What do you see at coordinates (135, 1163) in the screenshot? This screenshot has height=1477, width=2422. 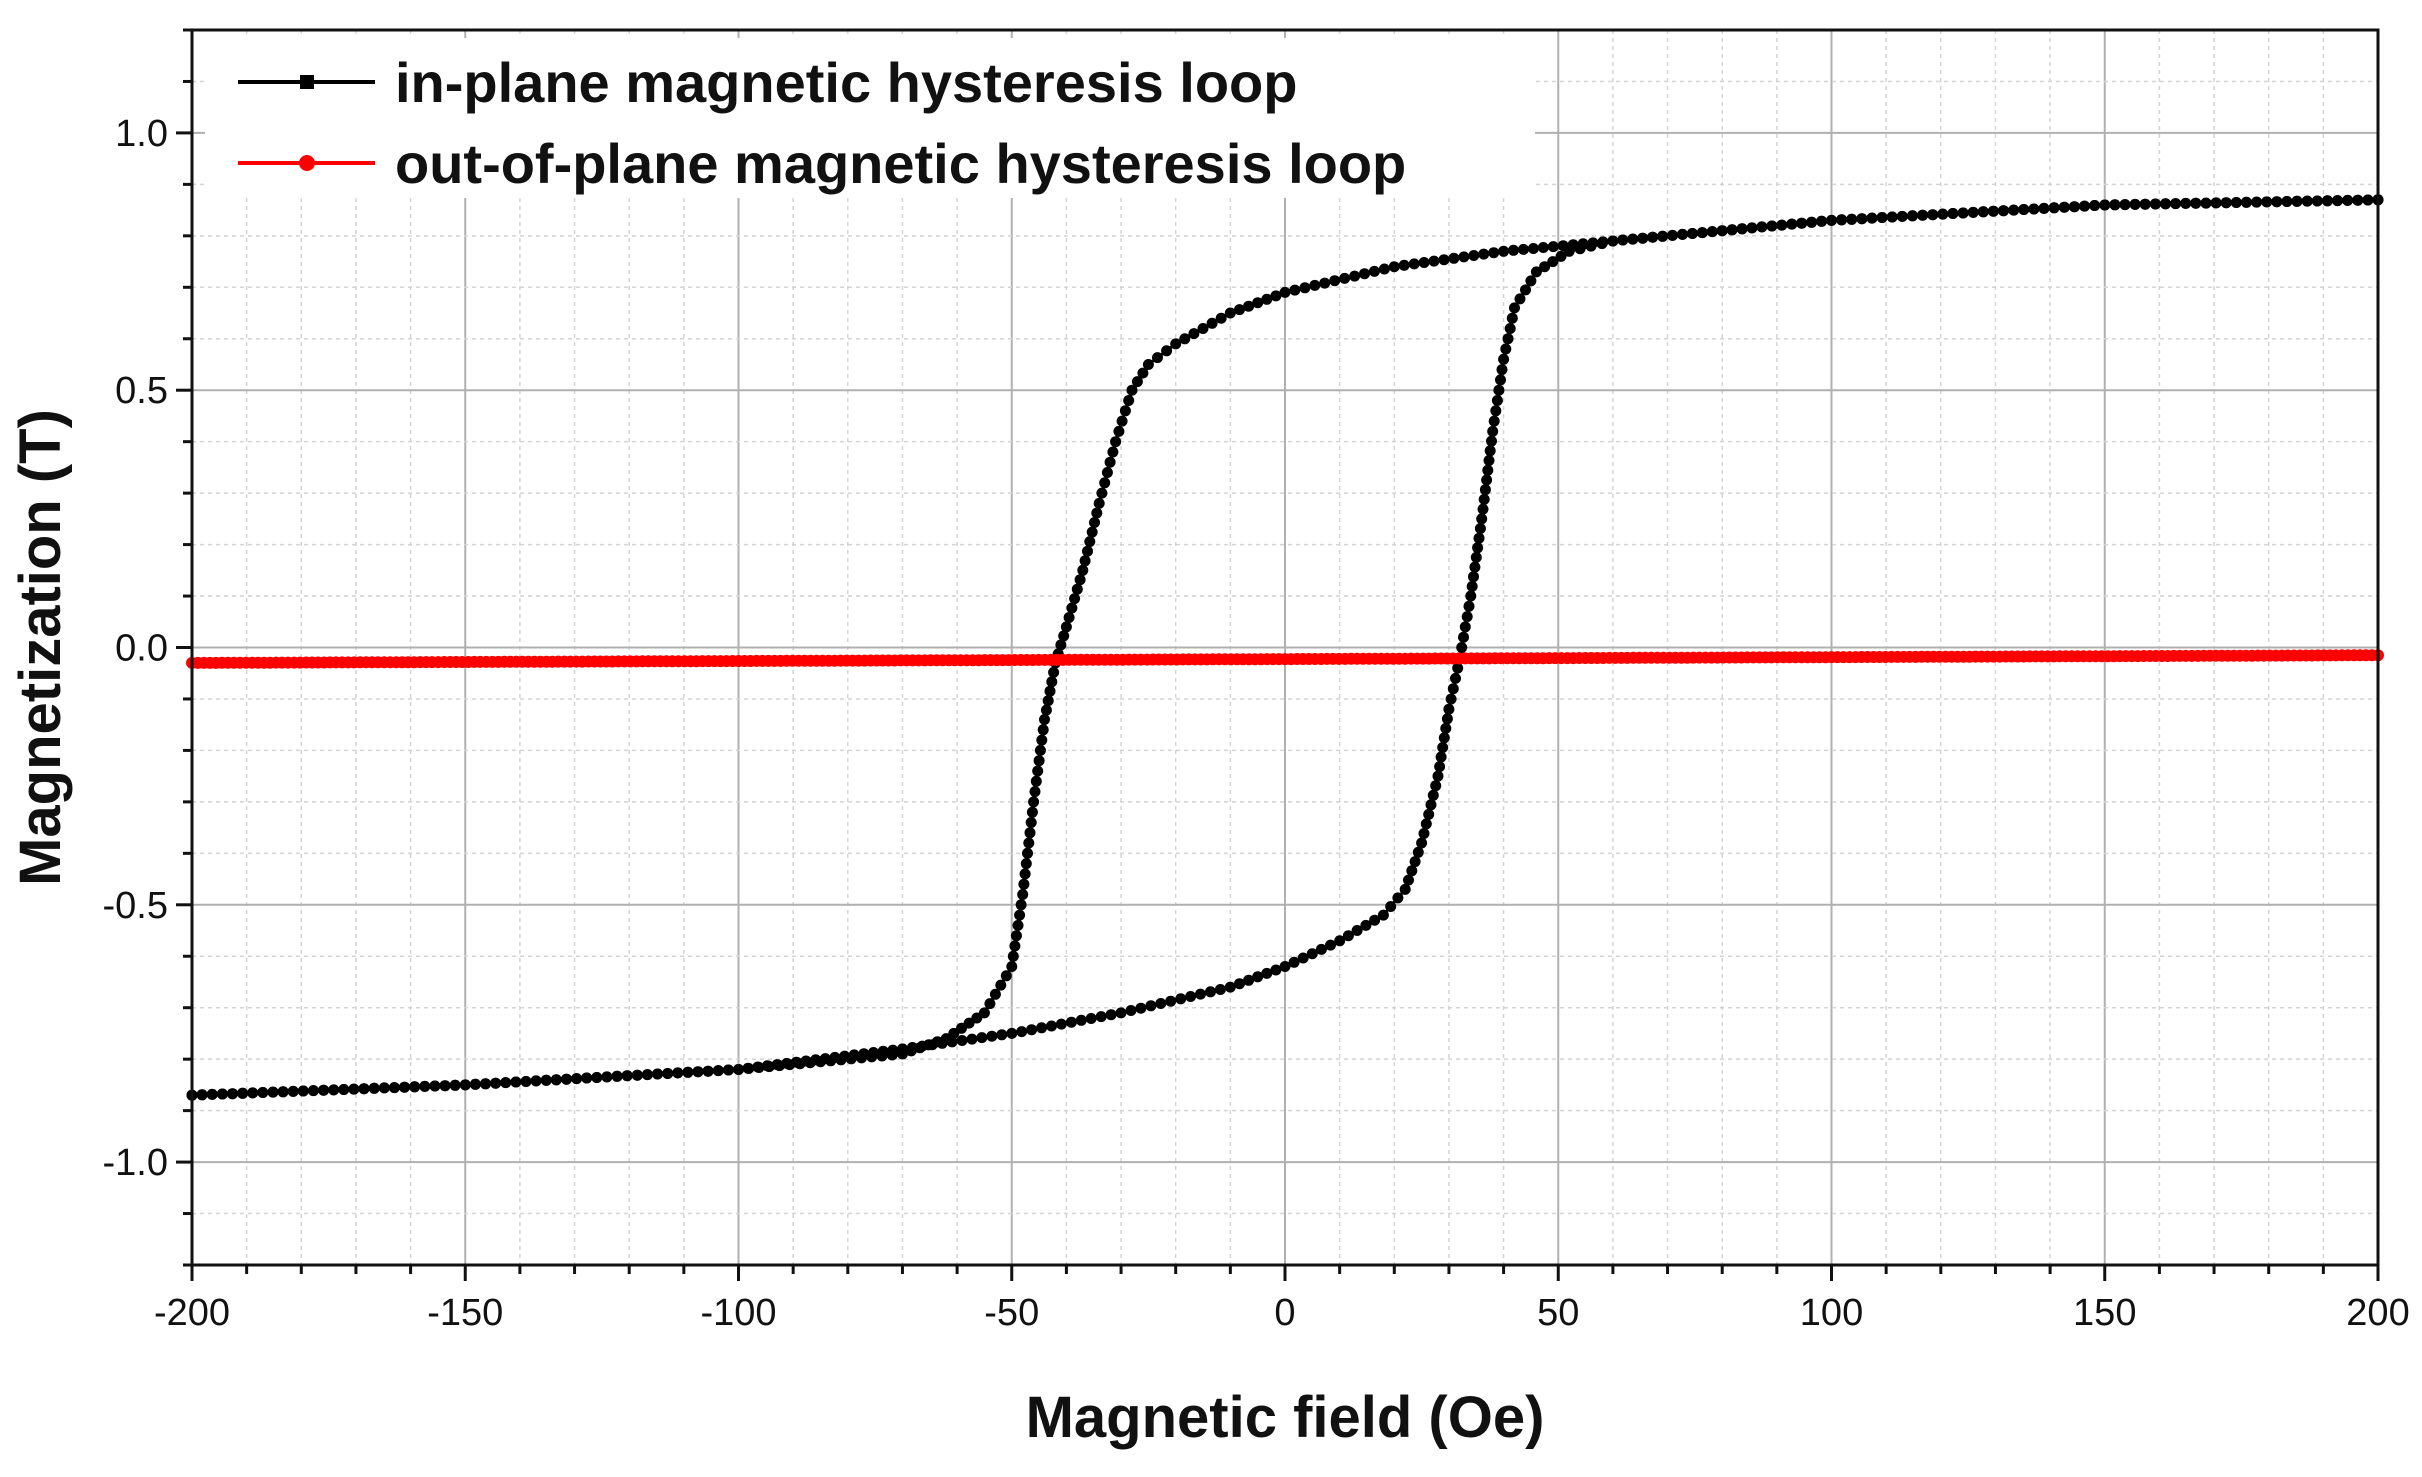 I see `y-tick-label: -1.0` at bounding box center [135, 1163].